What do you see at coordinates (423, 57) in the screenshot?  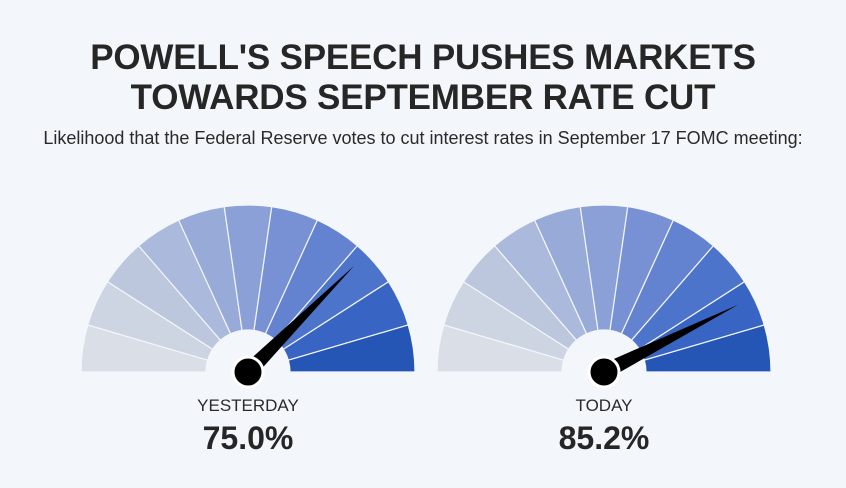 I see `title-line-1: POWELL'S SPEECH PUSHES MARKETS` at bounding box center [423, 57].